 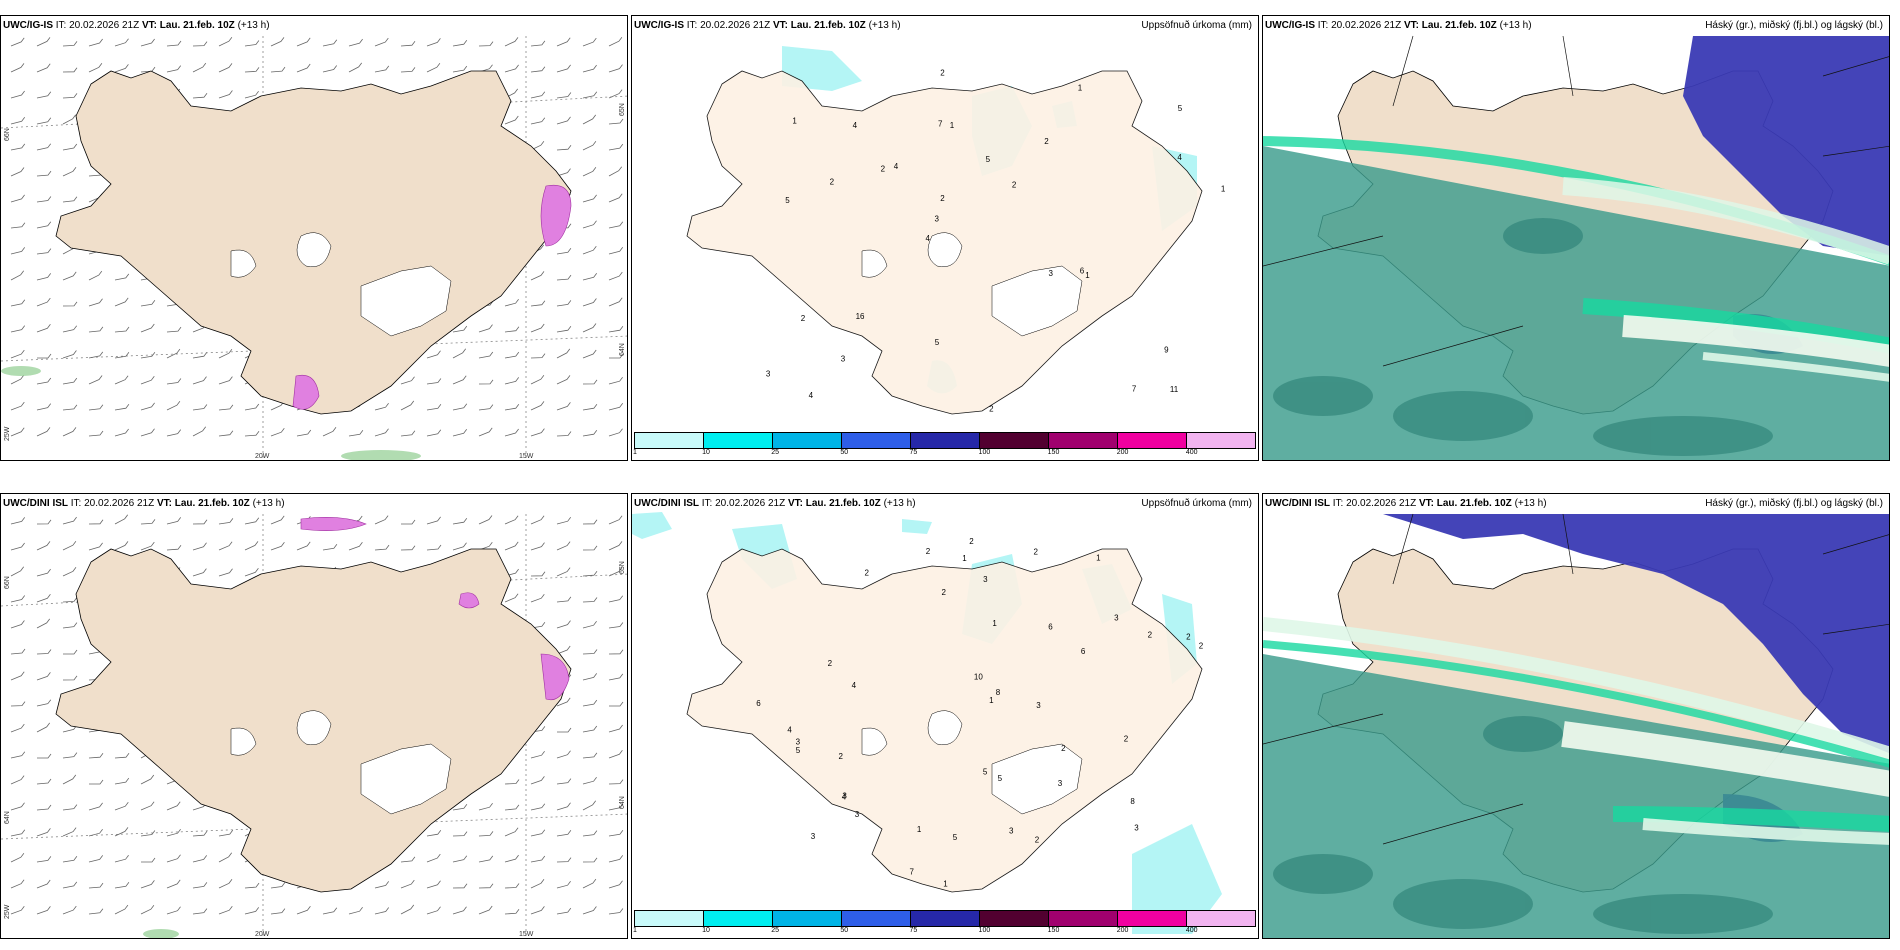 I want to click on precip-amount-label: 4, so click(x=844, y=796).